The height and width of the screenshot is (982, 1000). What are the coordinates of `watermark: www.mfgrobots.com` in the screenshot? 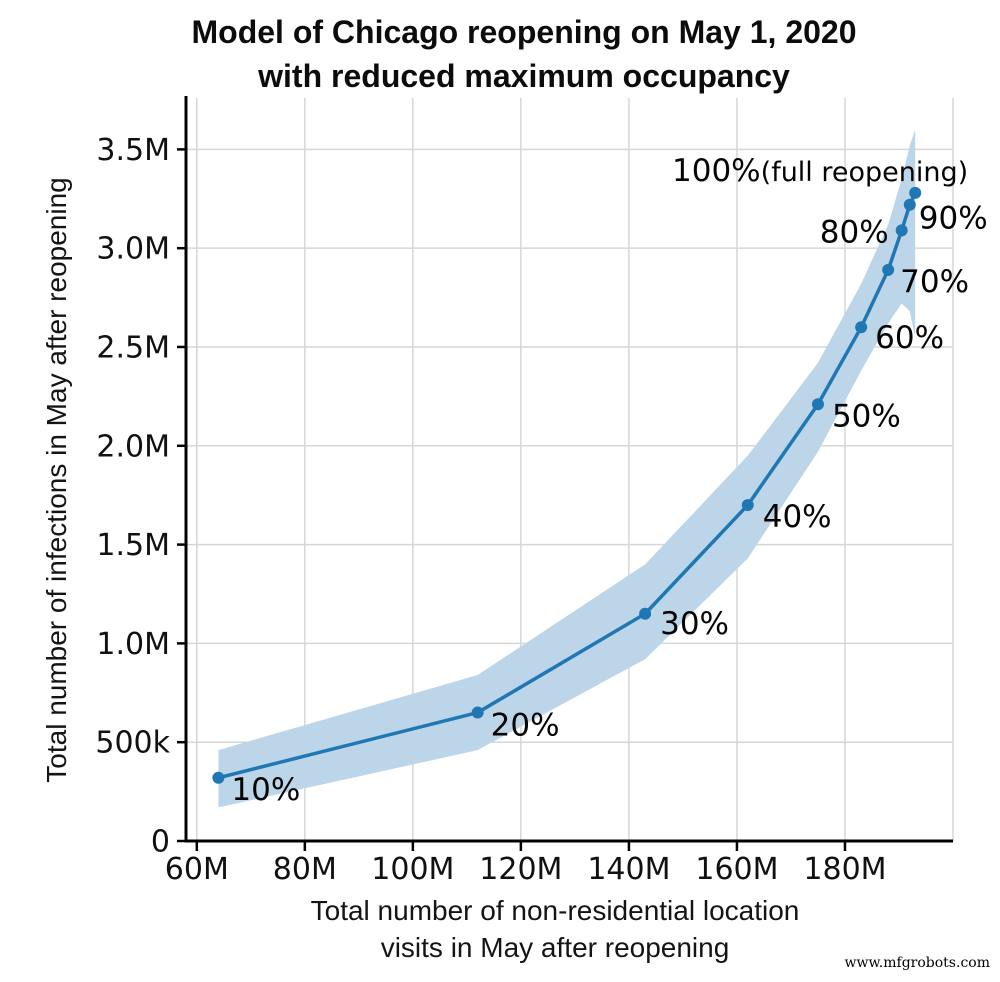 It's located at (917, 963).